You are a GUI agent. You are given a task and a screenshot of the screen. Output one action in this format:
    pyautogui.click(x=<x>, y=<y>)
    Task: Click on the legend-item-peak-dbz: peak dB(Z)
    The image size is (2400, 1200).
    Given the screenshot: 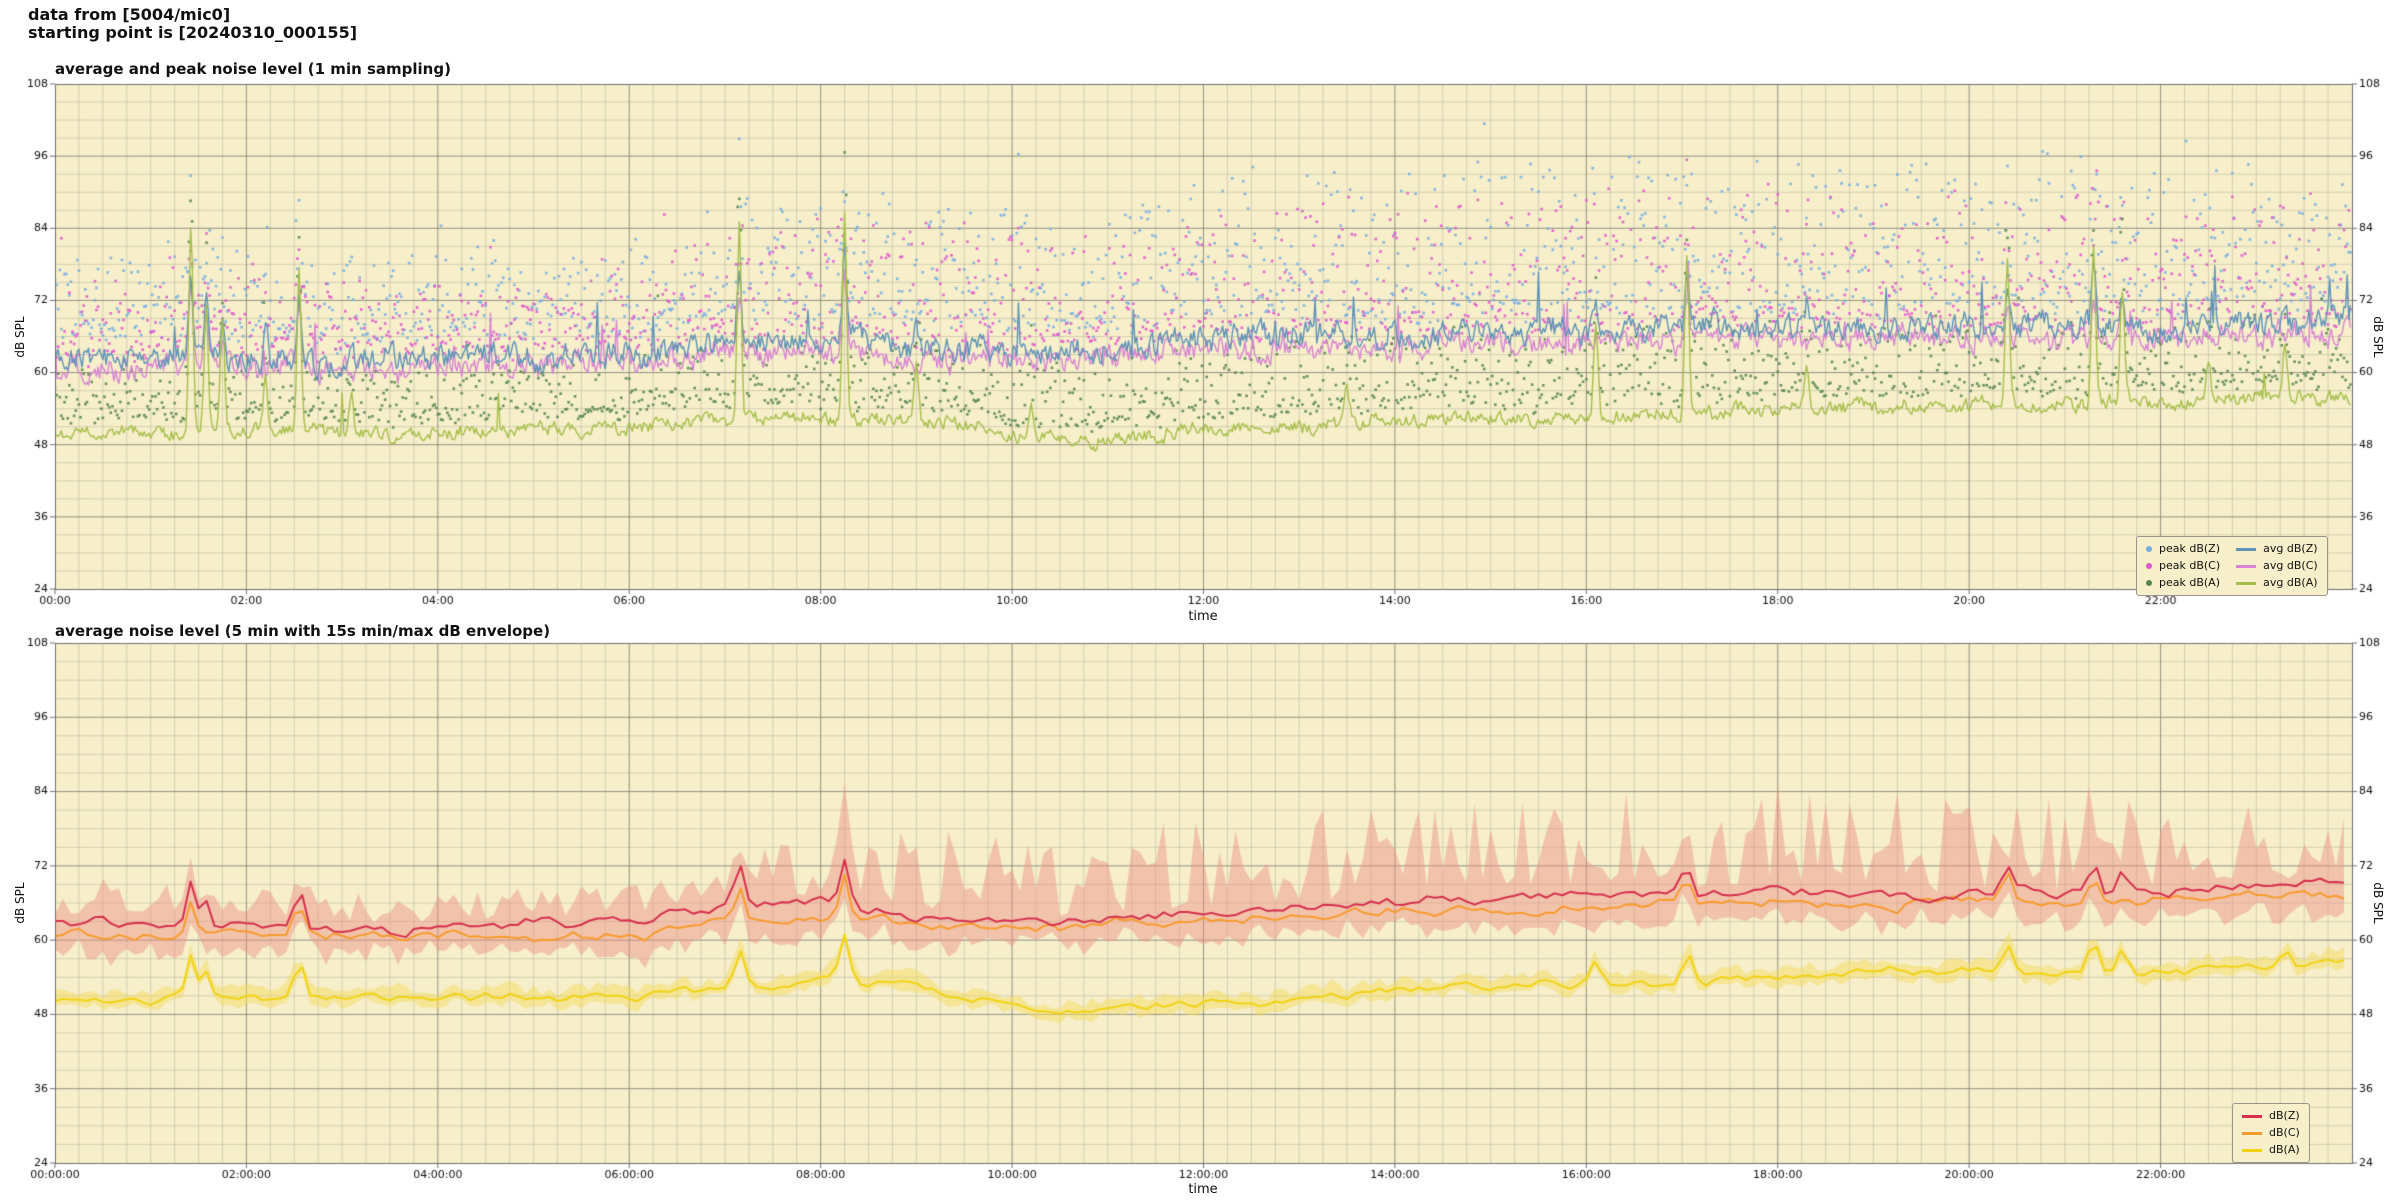 What is the action you would take?
    pyautogui.click(x=2183, y=549)
    